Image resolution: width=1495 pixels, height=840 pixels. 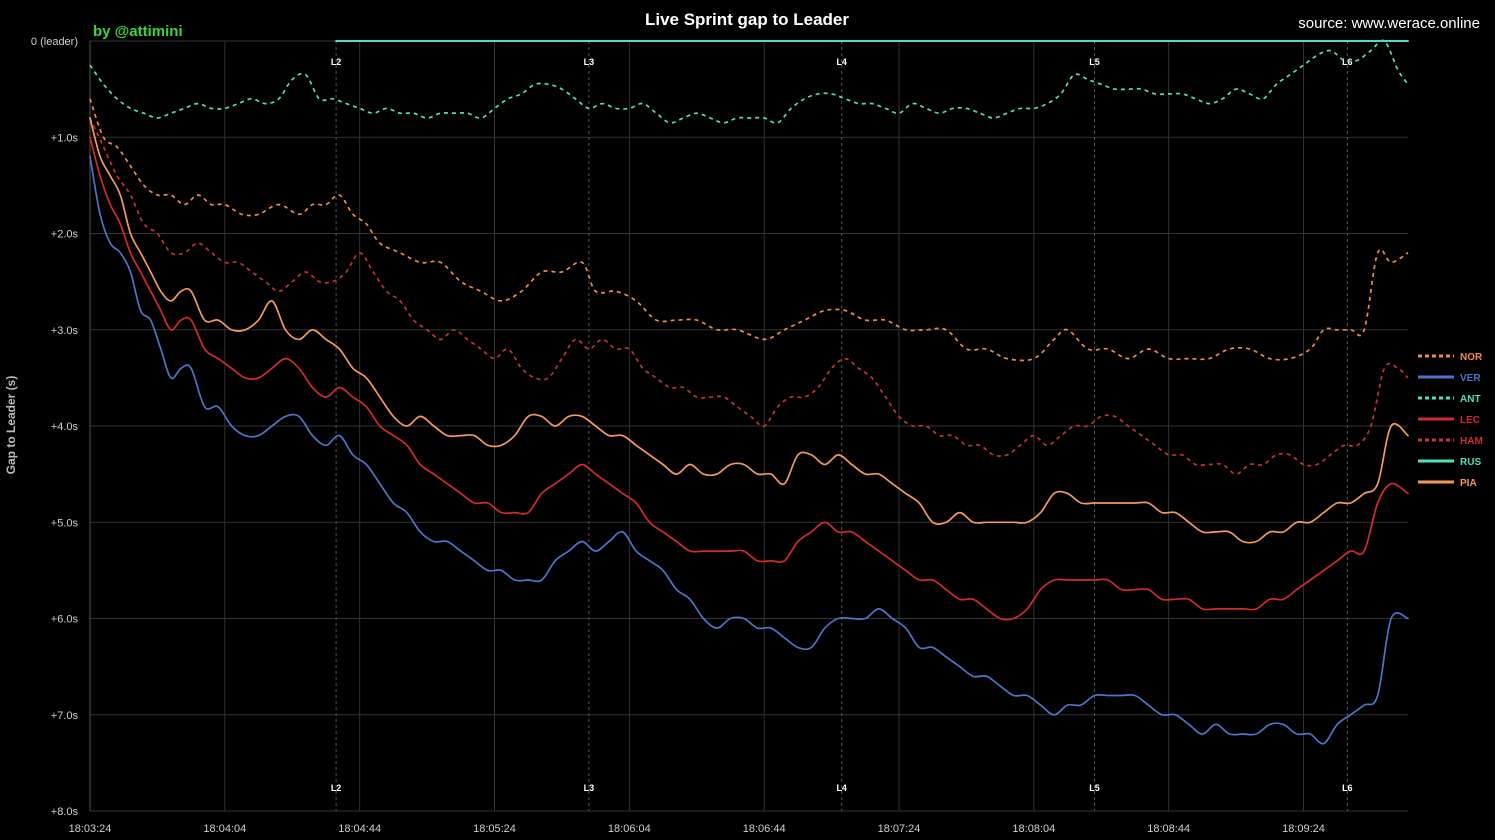 What do you see at coordinates (494, 829) in the screenshot?
I see `x-tick-label: 18:05:24` at bounding box center [494, 829].